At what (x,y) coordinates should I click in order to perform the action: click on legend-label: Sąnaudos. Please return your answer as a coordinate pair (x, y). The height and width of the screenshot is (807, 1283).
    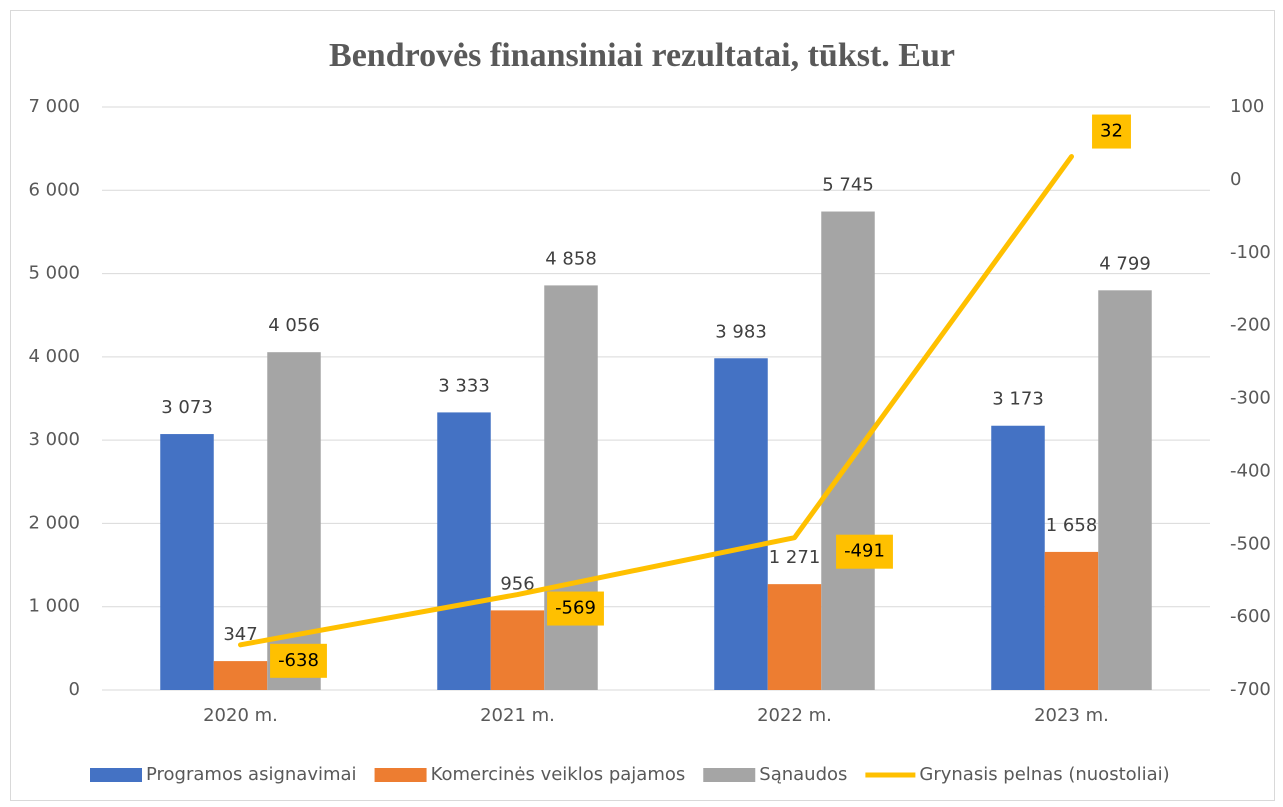
    Looking at the image, I should click on (803, 774).